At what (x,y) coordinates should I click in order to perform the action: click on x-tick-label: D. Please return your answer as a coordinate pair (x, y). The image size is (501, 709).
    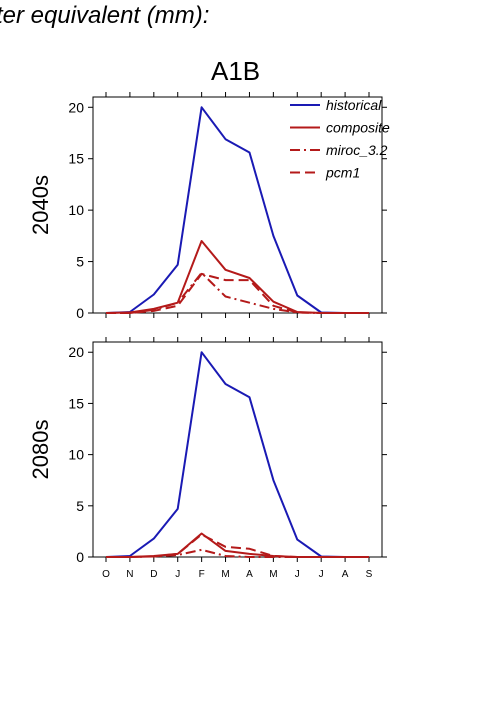
    Looking at the image, I should click on (153, 574).